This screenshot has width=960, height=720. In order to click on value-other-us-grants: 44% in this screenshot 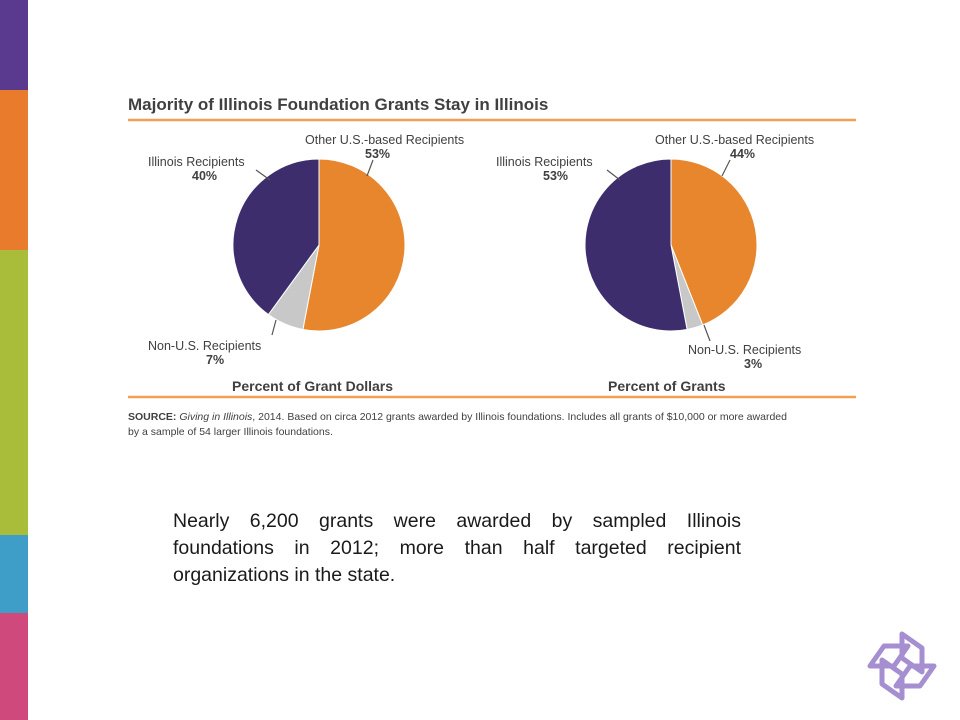, I will do `click(742, 154)`.